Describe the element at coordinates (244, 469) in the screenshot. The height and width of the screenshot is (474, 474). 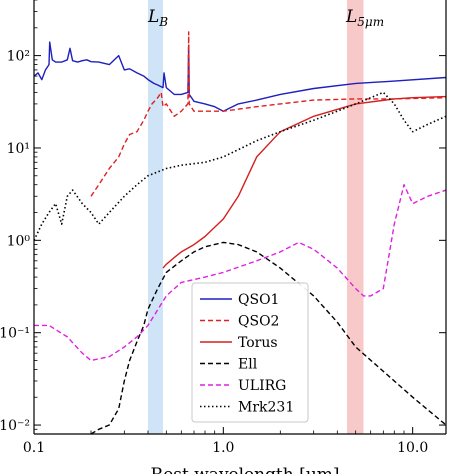
I see `x-axis-label: Rest wavelength [μm]` at that location.